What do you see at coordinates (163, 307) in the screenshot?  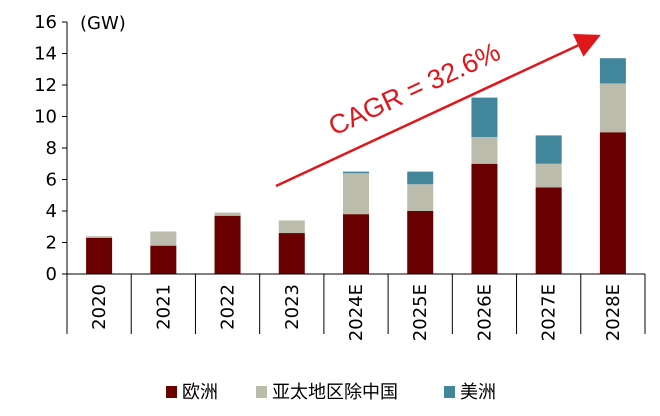 I see `x-tick-label: 2021` at bounding box center [163, 307].